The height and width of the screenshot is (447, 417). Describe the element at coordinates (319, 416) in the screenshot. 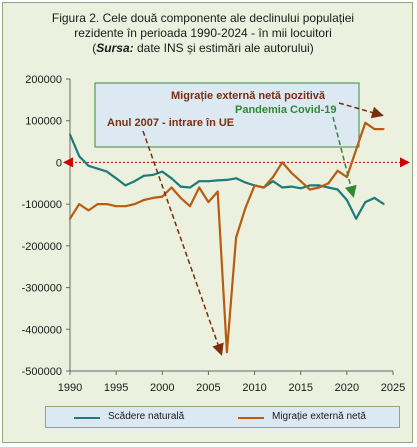

I see `legend-label-migration: Migrație externă netă` at that location.